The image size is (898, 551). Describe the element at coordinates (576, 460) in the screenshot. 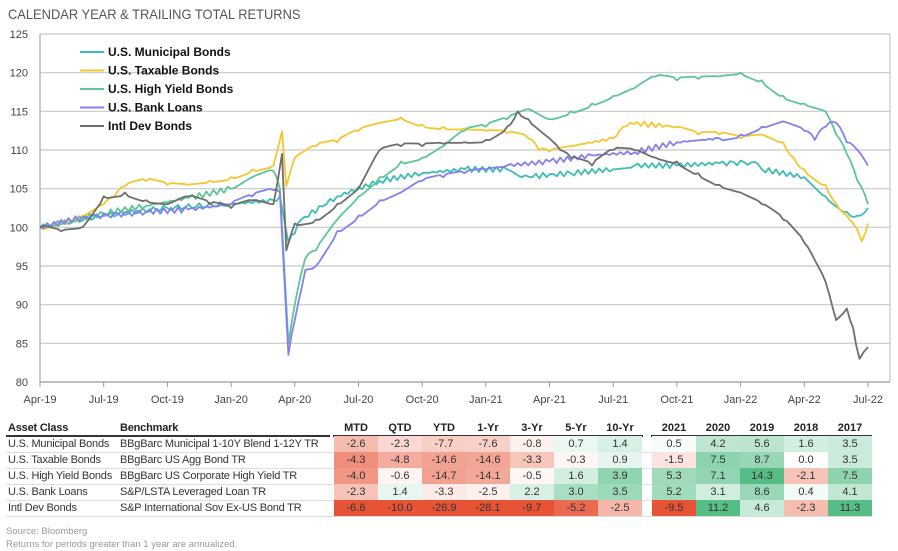

I see `return-cell: -0.3` at that location.